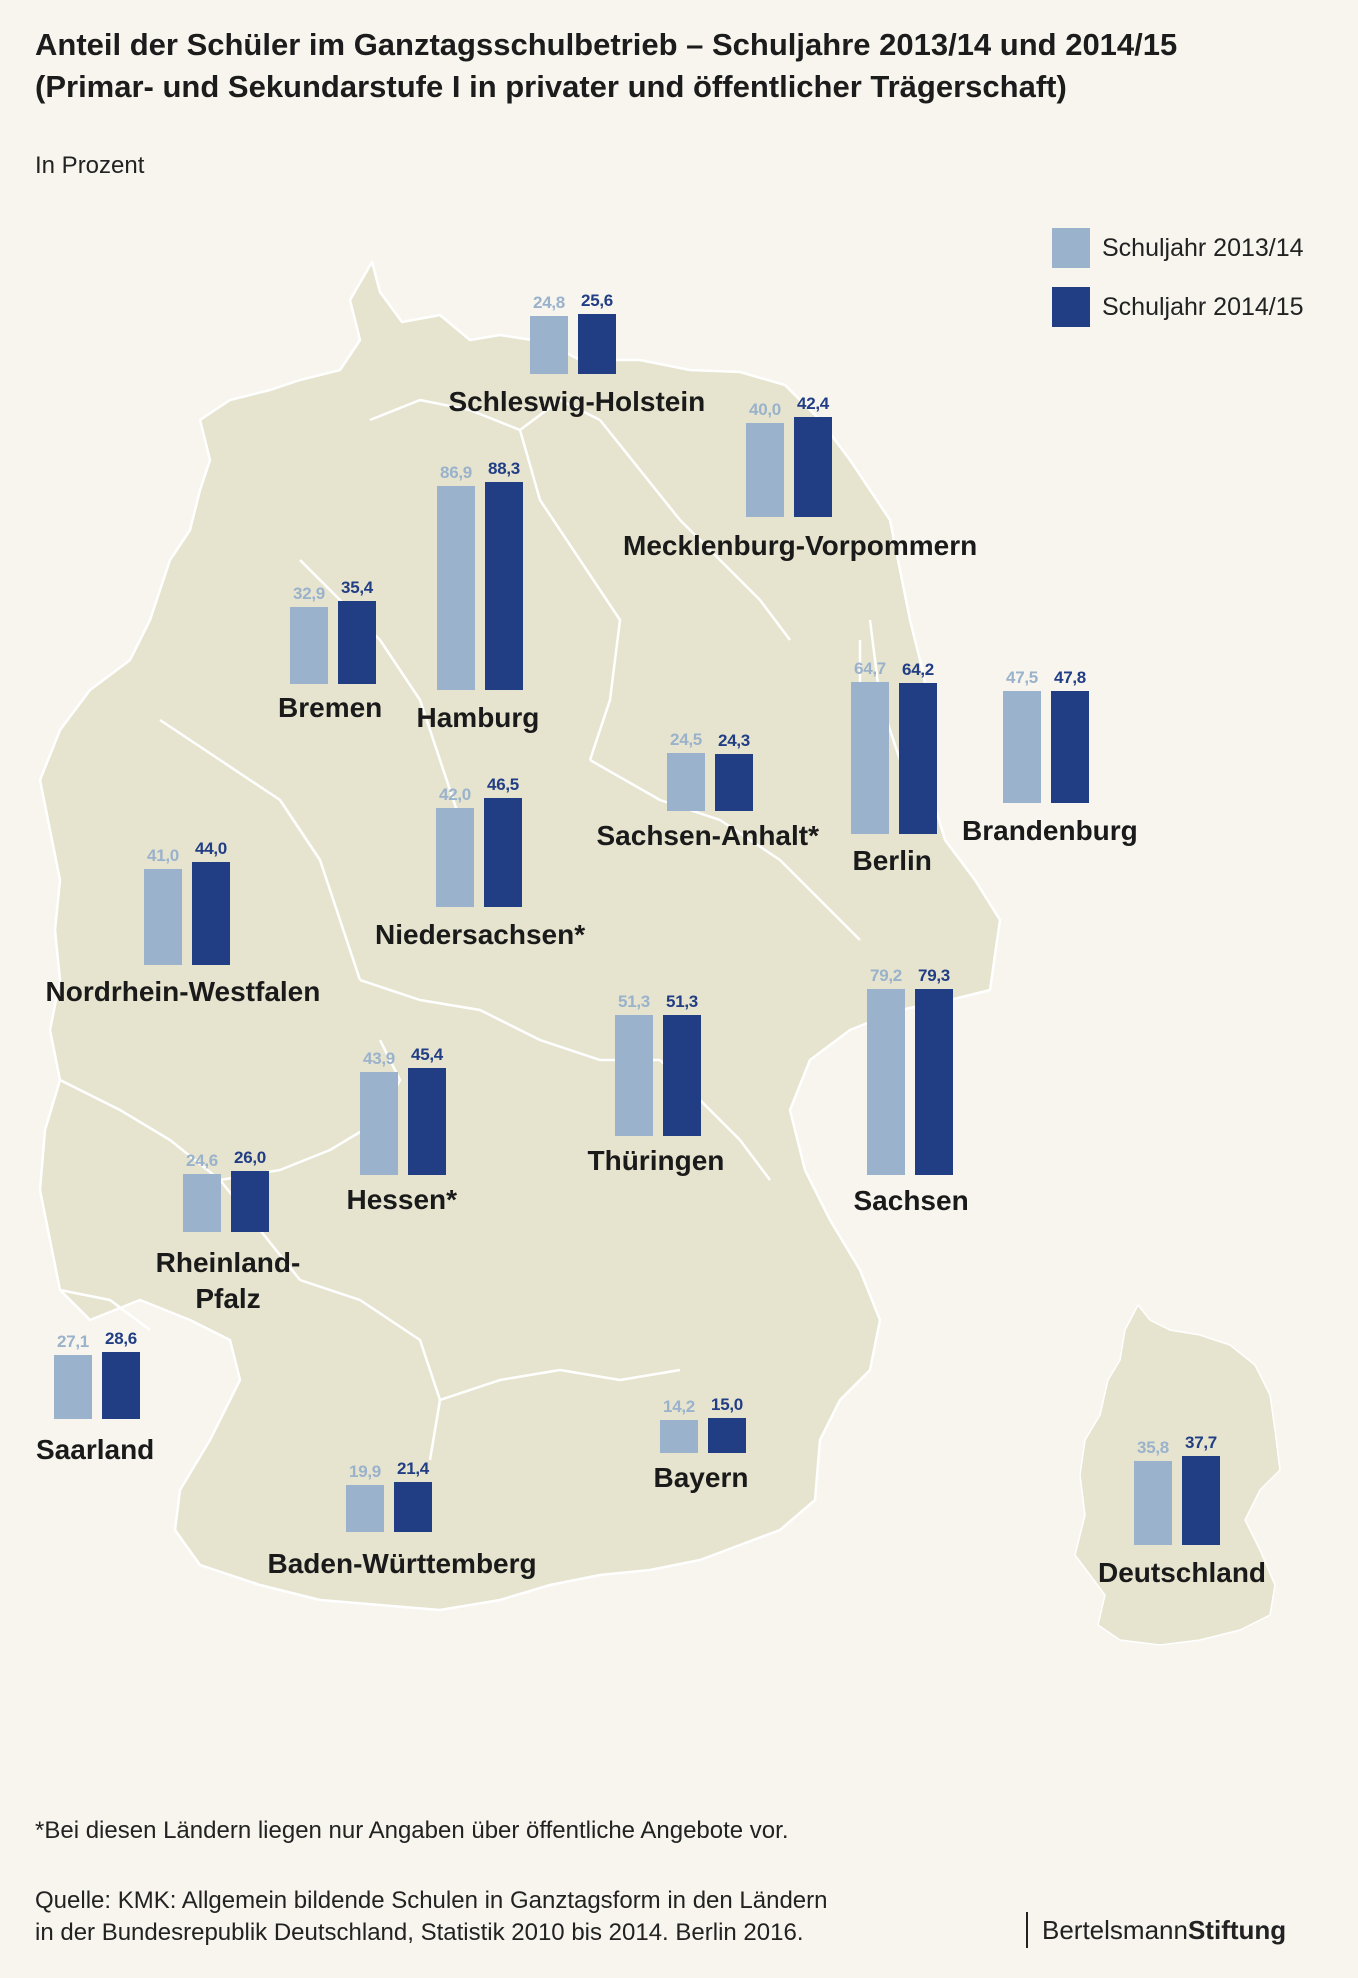  Describe the element at coordinates (121, 1385) in the screenshot. I see `bar-saarland-2014` at that location.